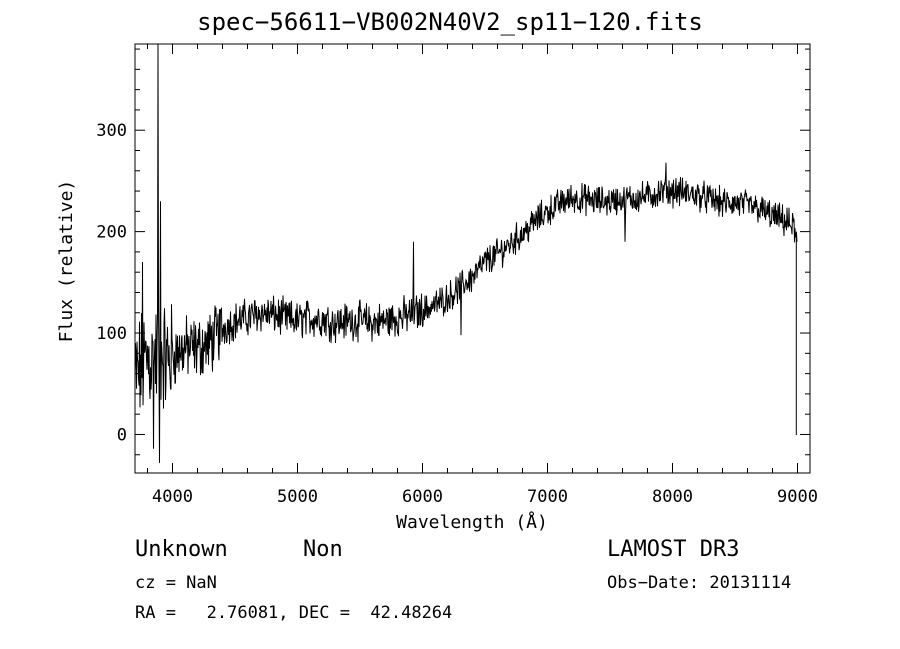 This screenshot has height=649, width=900. I want to click on redshift-cz: cz = NaN, so click(176, 583).